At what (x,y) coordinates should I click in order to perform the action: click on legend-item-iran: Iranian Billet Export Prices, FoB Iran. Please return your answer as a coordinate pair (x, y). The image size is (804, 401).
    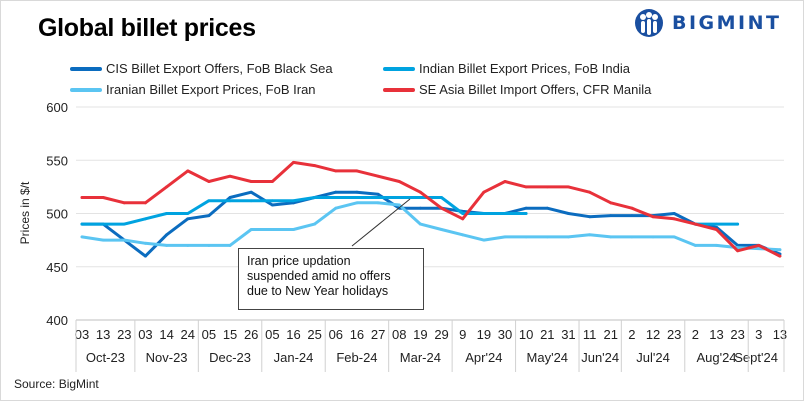
    Looking at the image, I should click on (193, 89).